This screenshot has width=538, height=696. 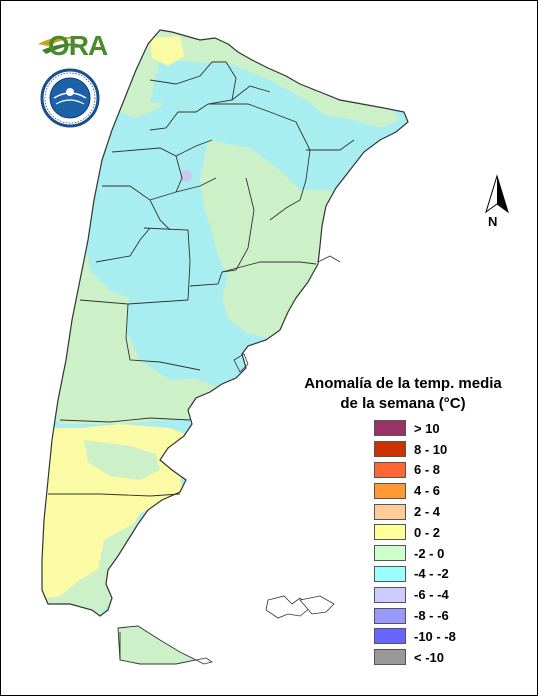 I want to click on legend-item: 0 - 2, so click(x=415, y=532).